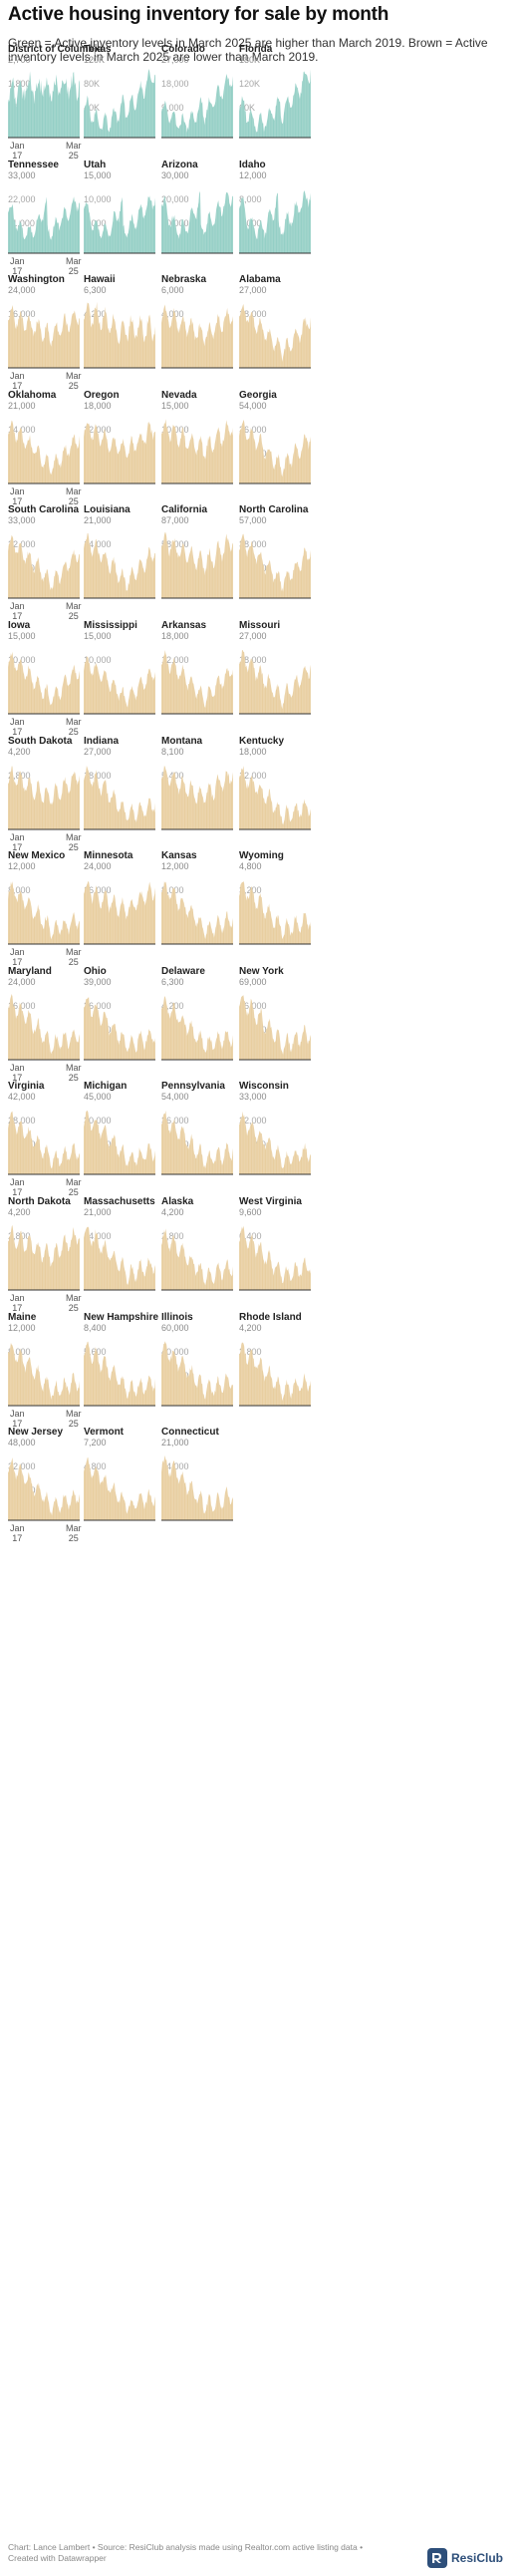 The height and width of the screenshot is (2576, 520). Describe the element at coordinates (106, 1087) in the screenshot. I see `panel-title-michigan: Michigan` at that location.